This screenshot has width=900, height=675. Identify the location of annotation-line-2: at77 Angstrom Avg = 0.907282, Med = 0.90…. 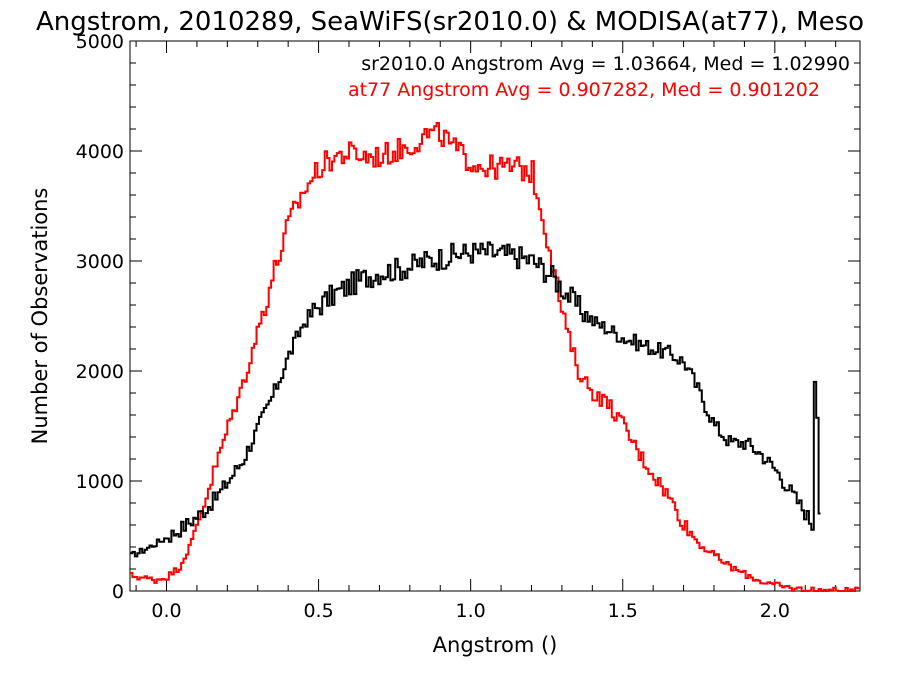
(584, 90).